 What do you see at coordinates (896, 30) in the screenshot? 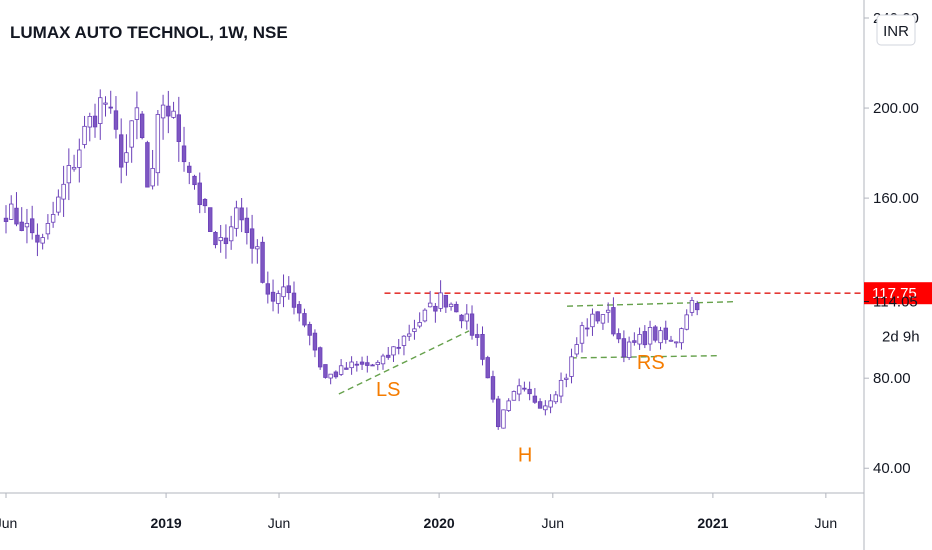
I see `currency-button: INR` at bounding box center [896, 30].